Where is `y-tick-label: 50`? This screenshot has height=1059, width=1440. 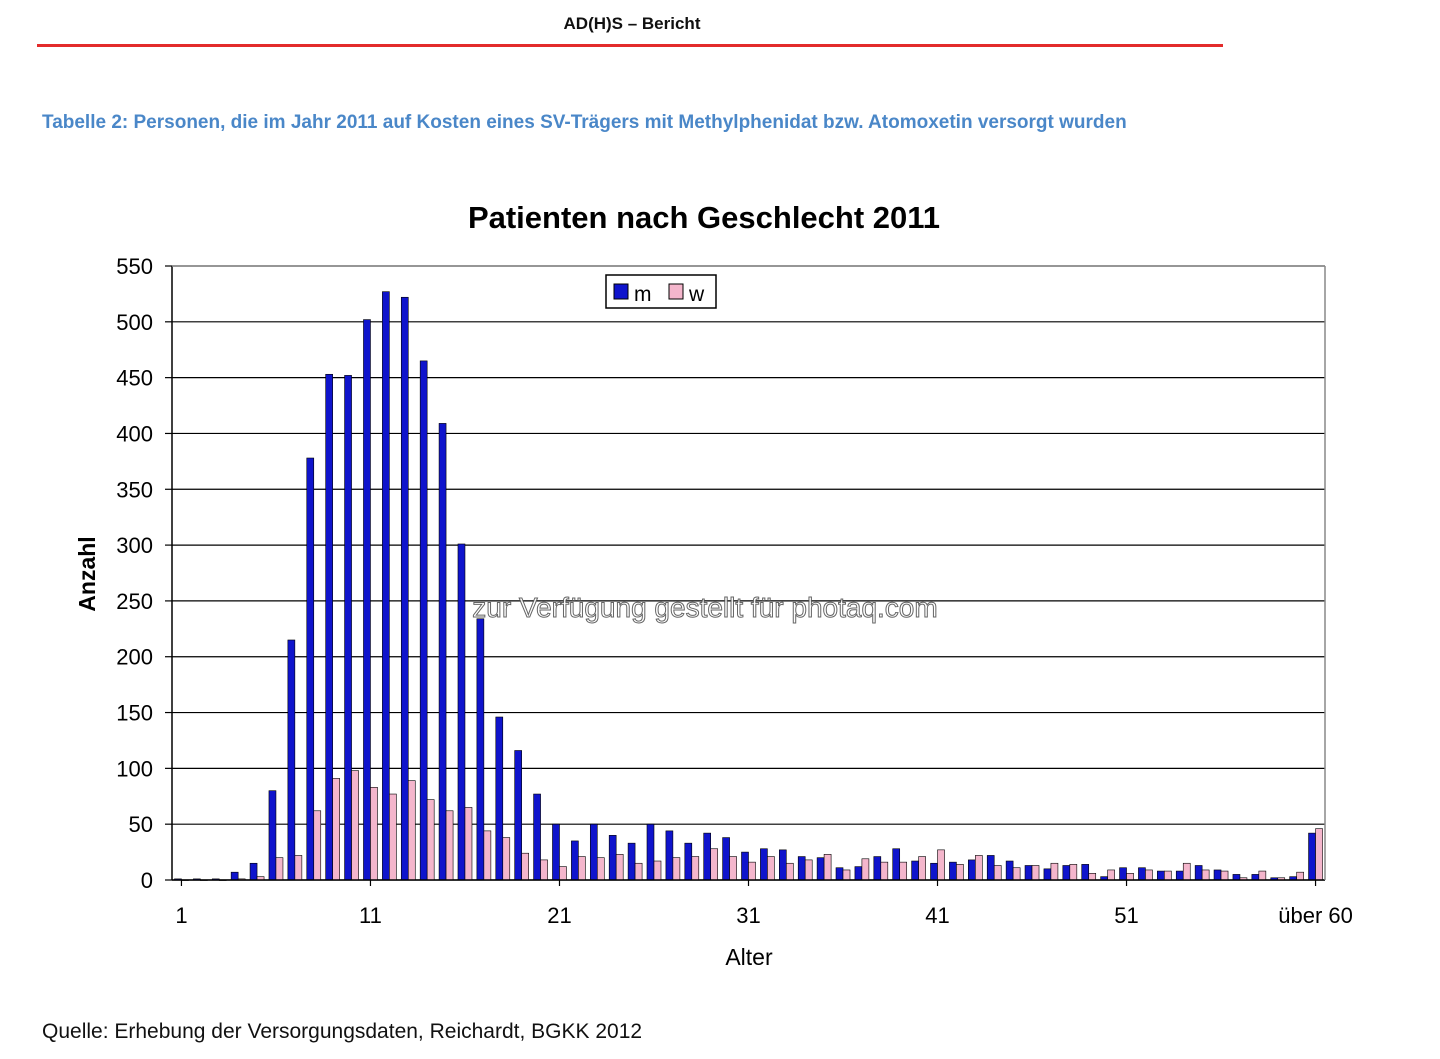
y-tick-label: 50 is located at coordinates (141, 824).